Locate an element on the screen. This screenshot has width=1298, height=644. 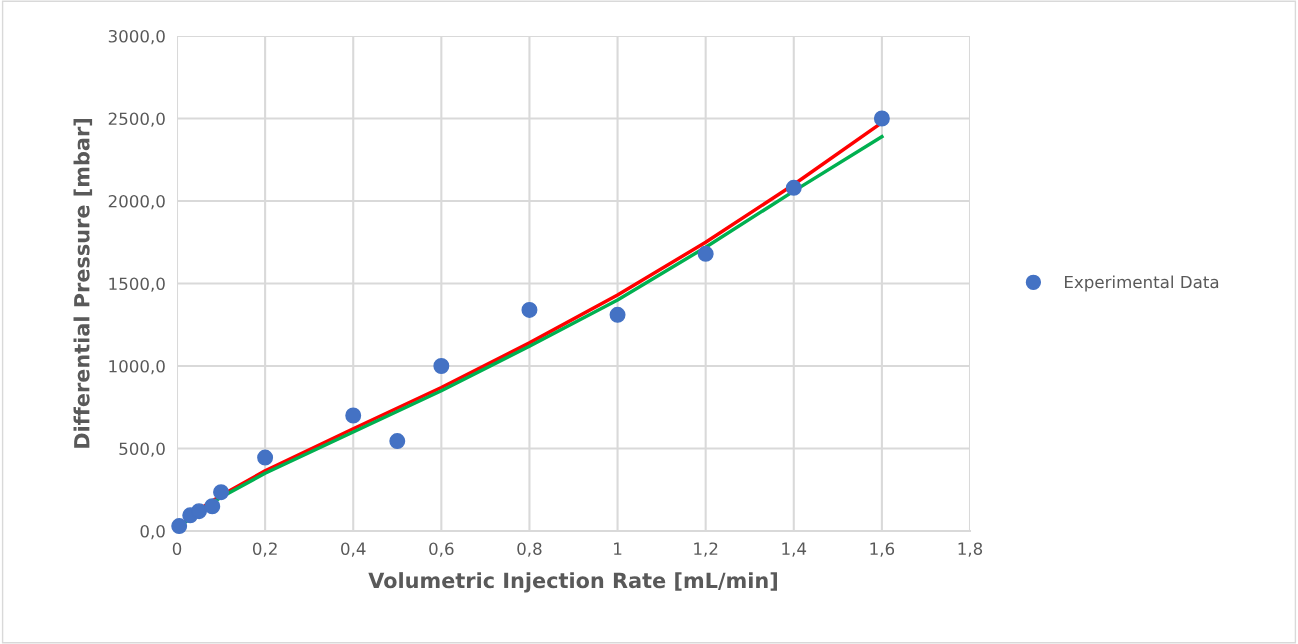
y-tick-label: 1000,0 is located at coordinates (137, 367).